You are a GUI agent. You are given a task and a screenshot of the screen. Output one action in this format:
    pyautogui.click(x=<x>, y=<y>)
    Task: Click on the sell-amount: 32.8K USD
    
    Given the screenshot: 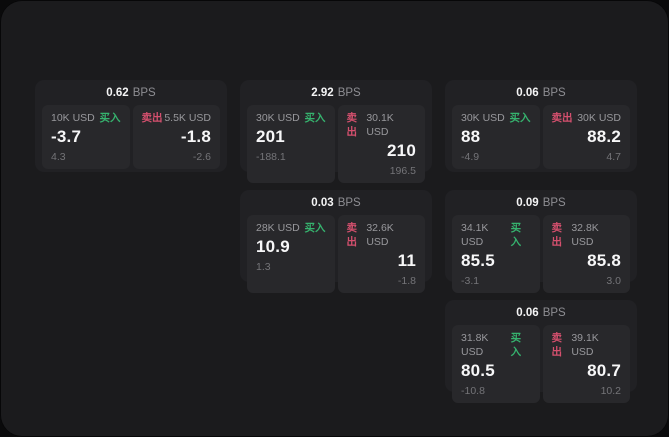 What is the action you would take?
    pyautogui.click(x=585, y=235)
    